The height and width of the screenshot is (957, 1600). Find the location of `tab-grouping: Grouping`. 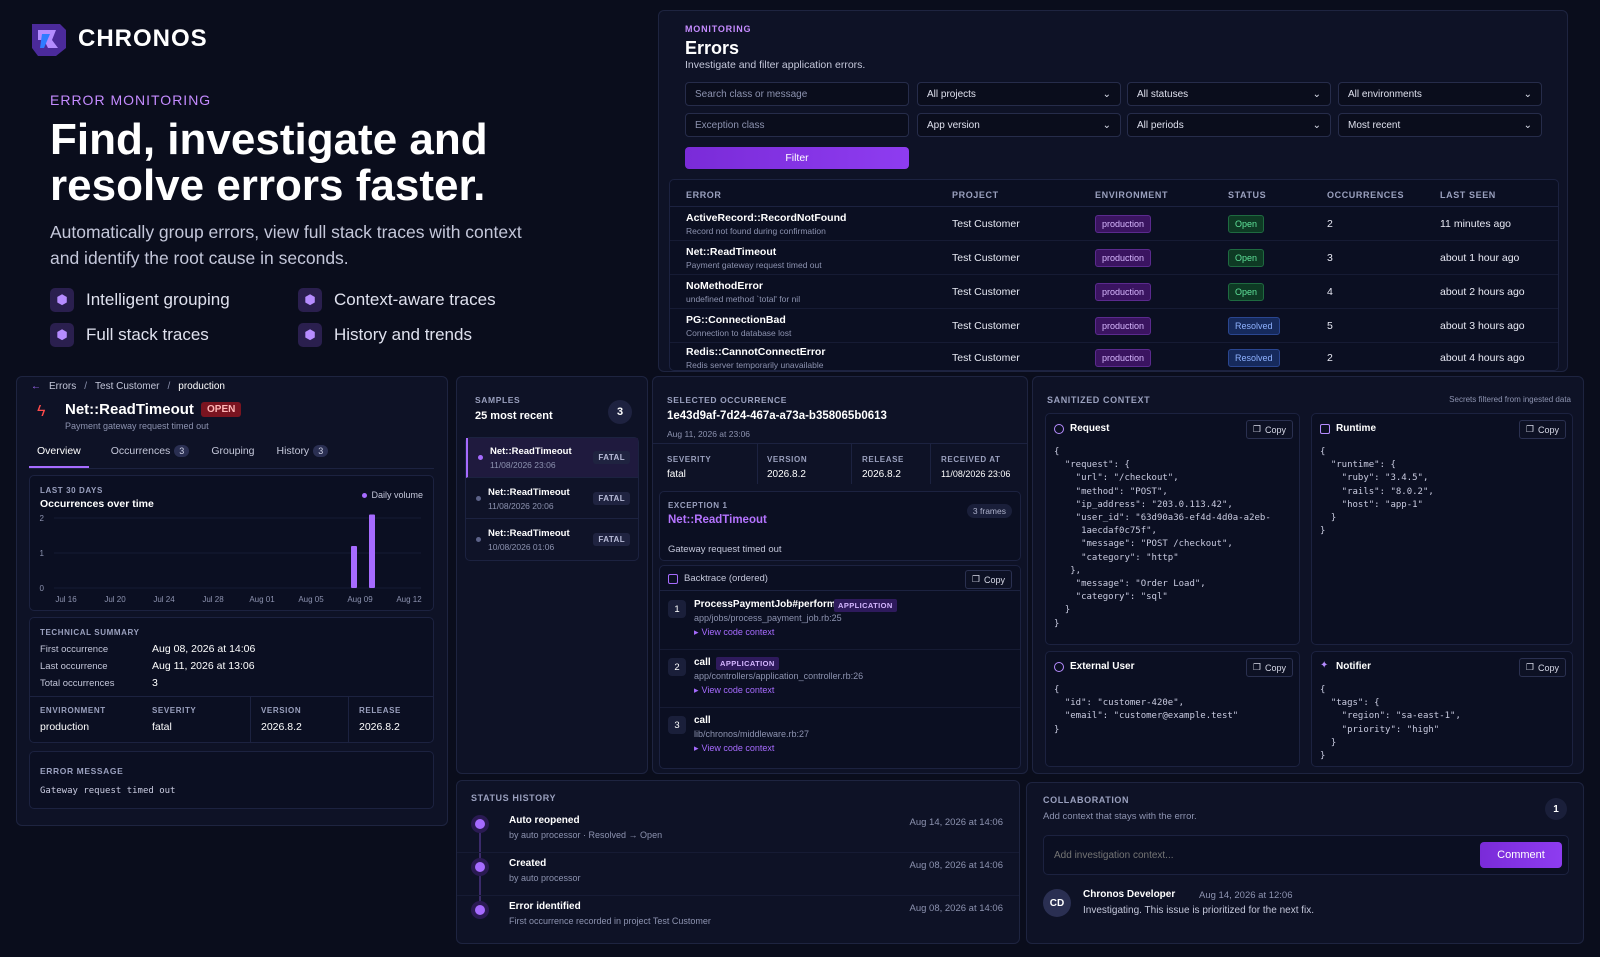

tab-grouping: Grouping is located at coordinates (232, 456).